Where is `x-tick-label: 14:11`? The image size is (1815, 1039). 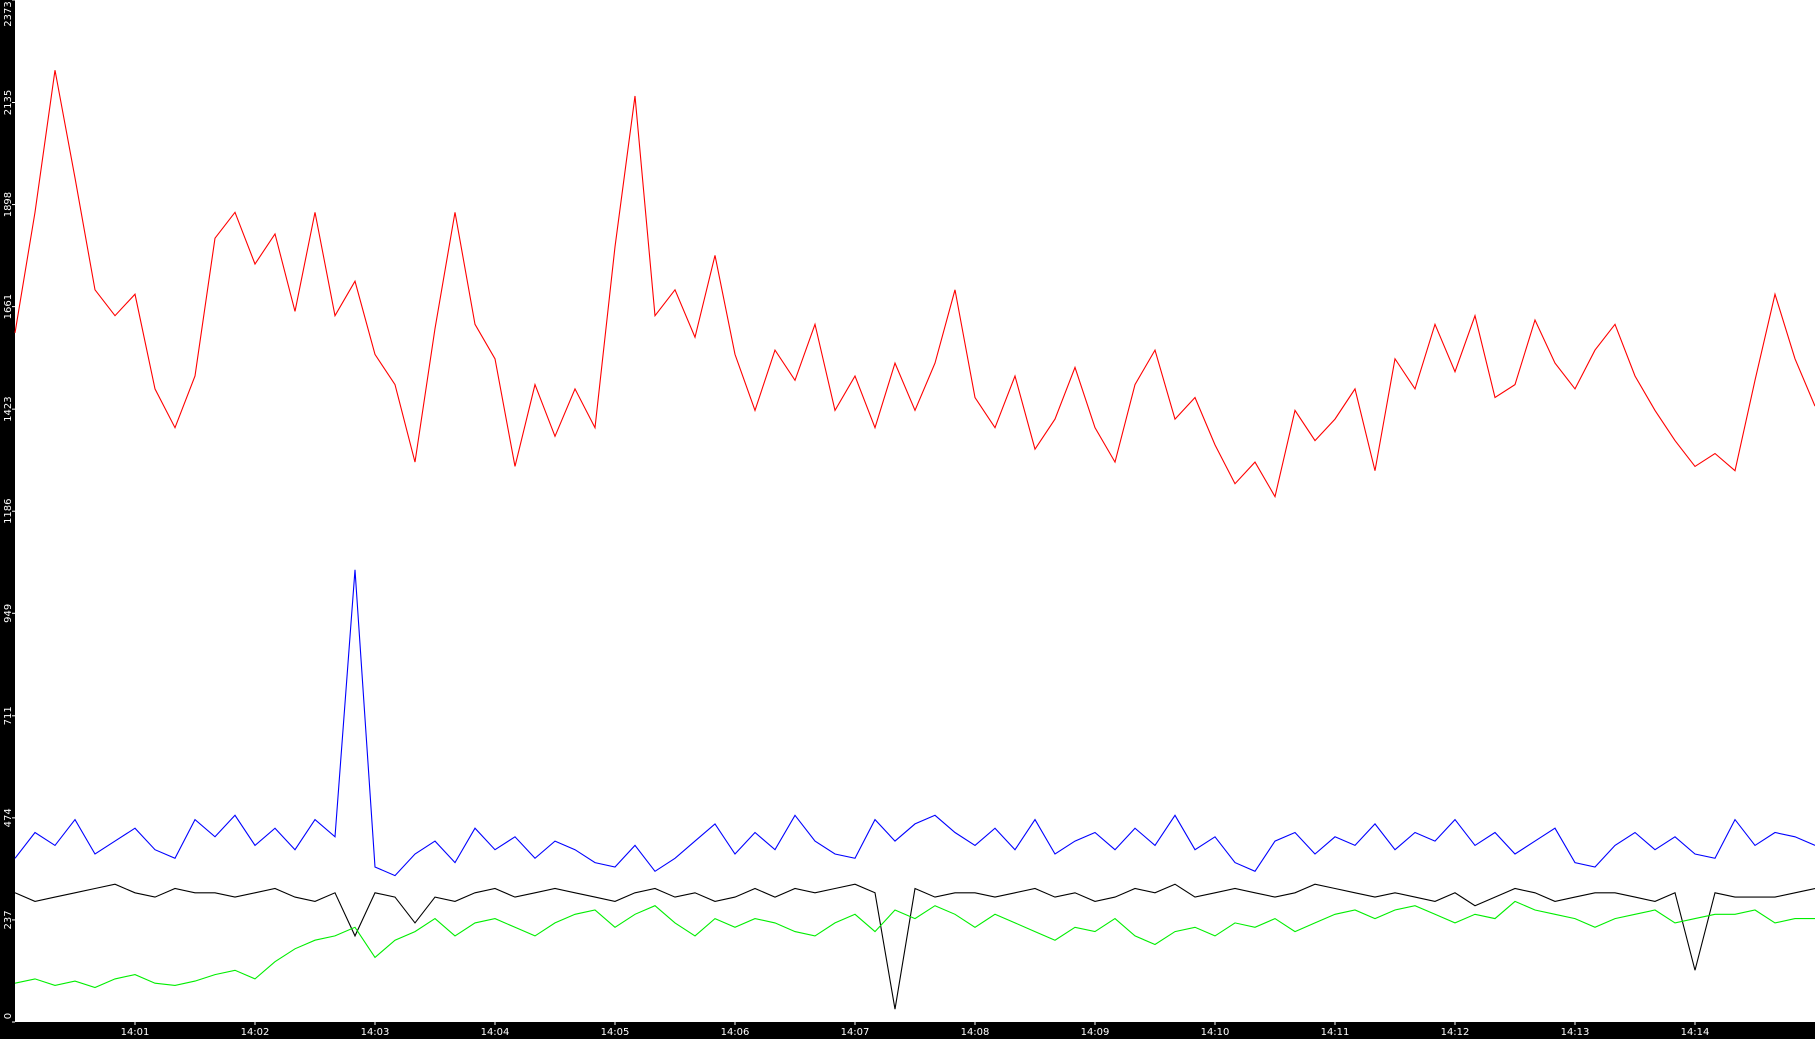 x-tick-label: 14:11 is located at coordinates (1335, 1032).